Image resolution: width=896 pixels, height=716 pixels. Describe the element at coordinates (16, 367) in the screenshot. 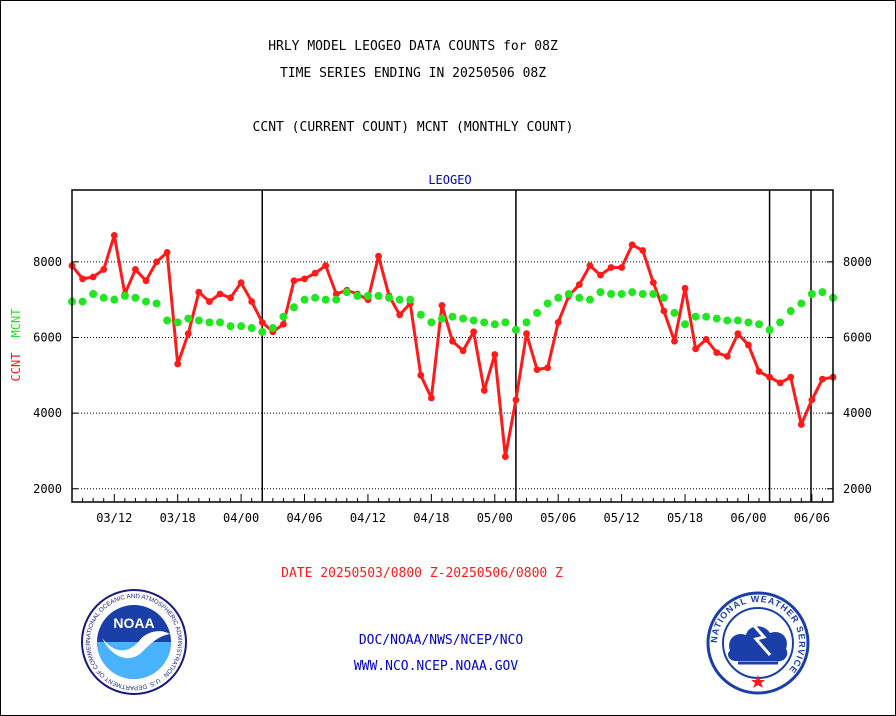

I see `y-axis-label-ccnt: CCNT` at that location.